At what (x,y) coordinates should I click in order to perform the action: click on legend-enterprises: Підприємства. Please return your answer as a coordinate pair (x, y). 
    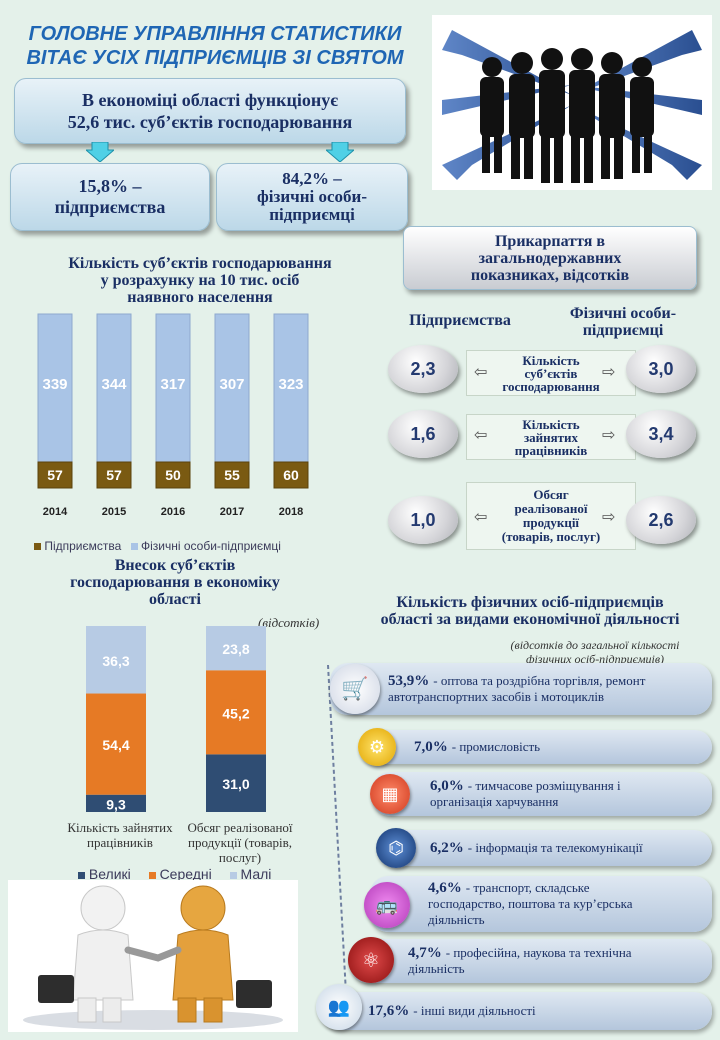
    Looking at the image, I should click on (83, 546).